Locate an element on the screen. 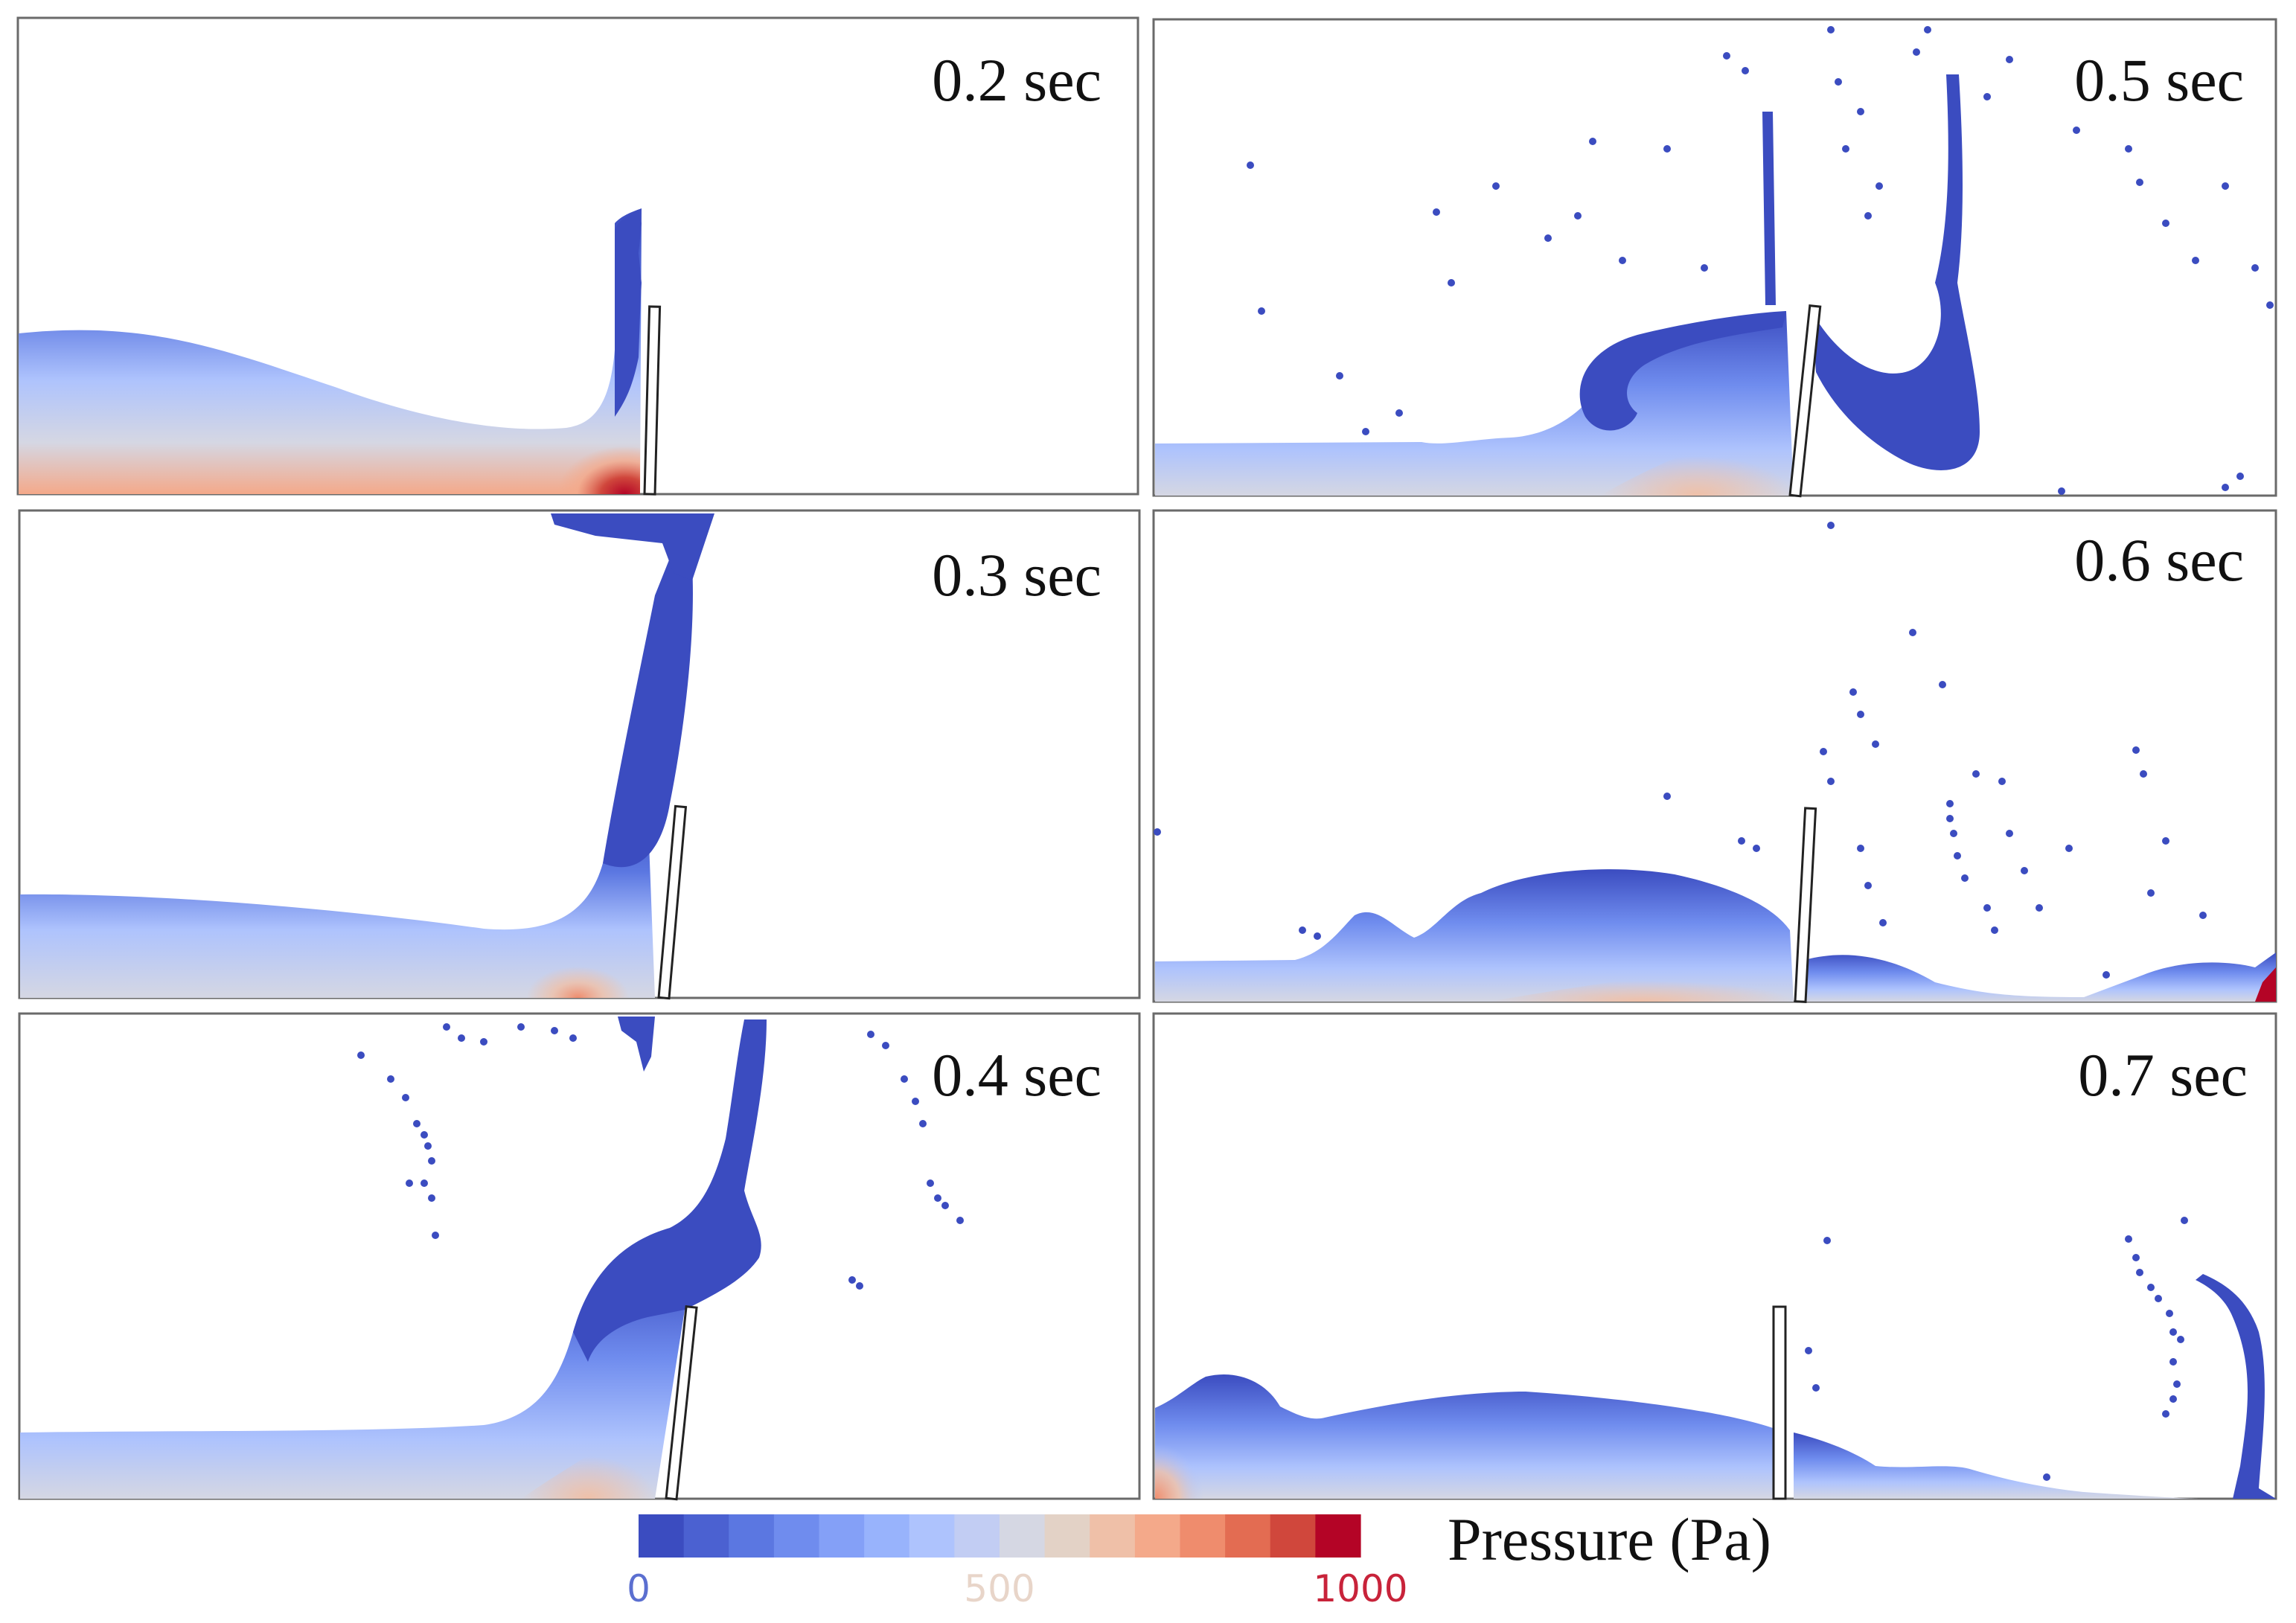 The height and width of the screenshot is (1623, 2296). panel-0.2-sec: 0.2 sec is located at coordinates (577, 256).